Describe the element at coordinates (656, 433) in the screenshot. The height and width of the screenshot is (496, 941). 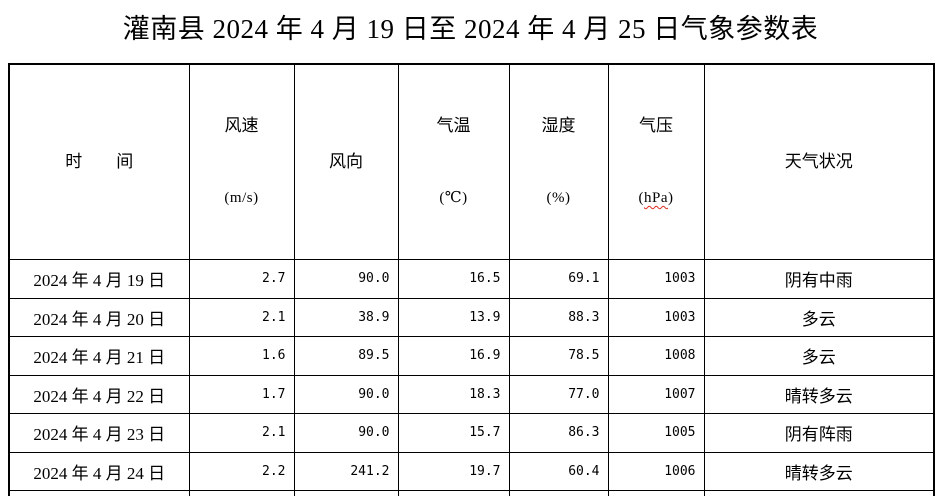
I see `pressure-cell: 1005` at that location.